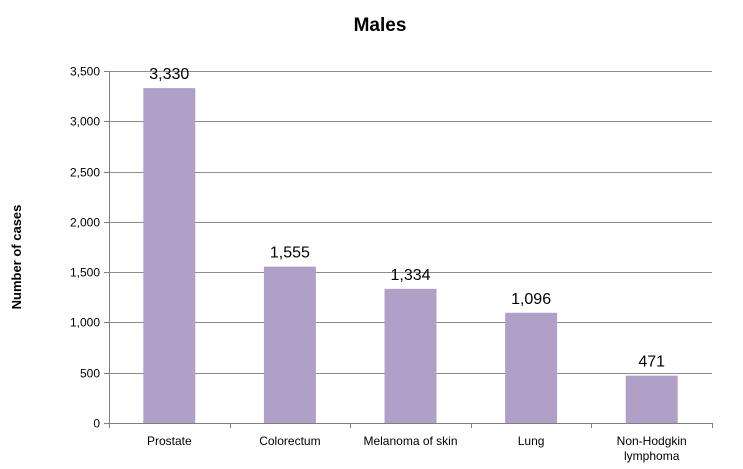 Image resolution: width=743 pixels, height=469 pixels. What do you see at coordinates (85, 273) in the screenshot?
I see `y-tick-label: 1,500` at bounding box center [85, 273].